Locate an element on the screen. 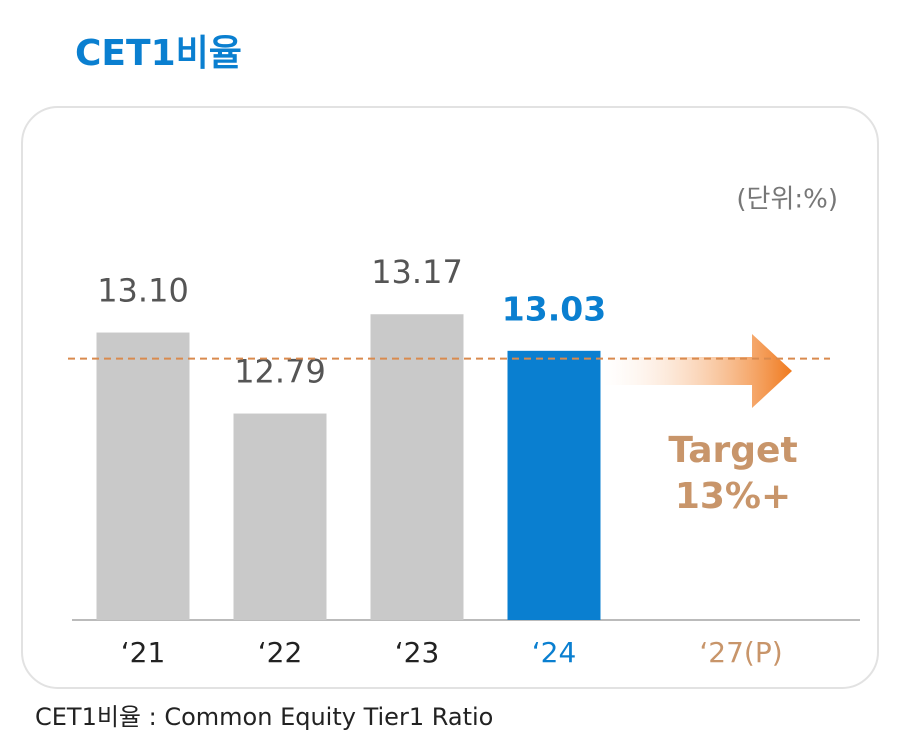  unit-label: (단위:%) is located at coordinates (787, 200).